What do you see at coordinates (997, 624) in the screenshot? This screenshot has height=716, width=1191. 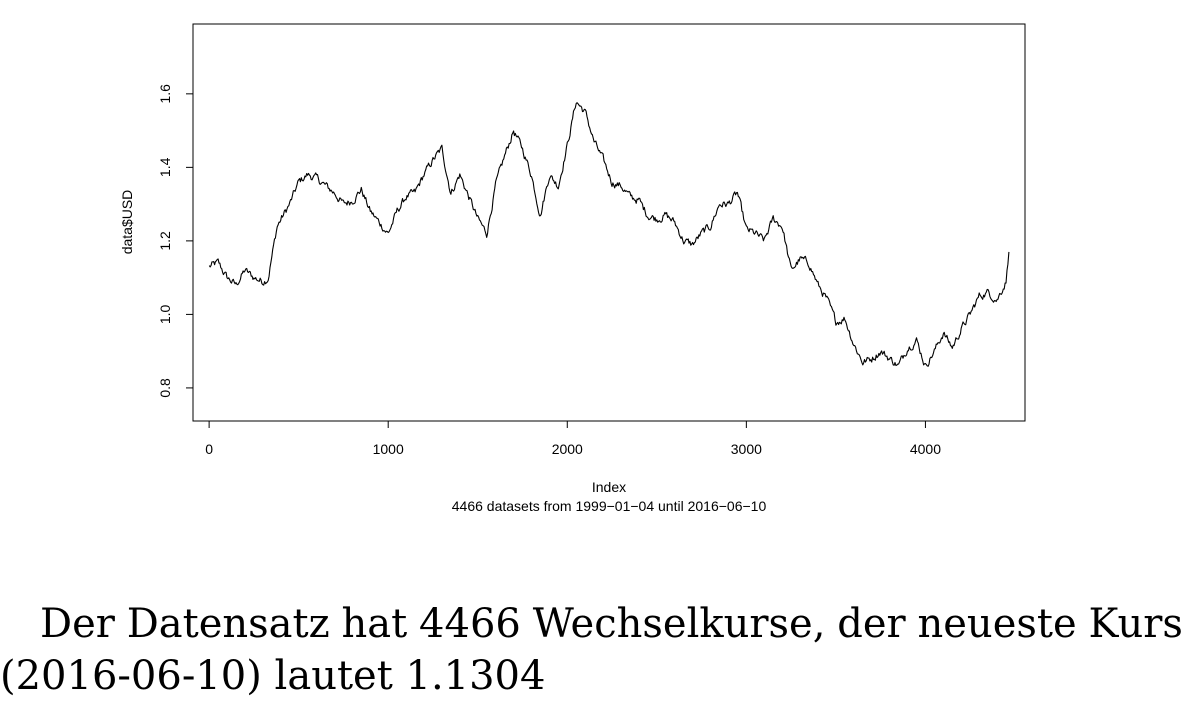 I see `summary-word: neueste` at bounding box center [997, 624].